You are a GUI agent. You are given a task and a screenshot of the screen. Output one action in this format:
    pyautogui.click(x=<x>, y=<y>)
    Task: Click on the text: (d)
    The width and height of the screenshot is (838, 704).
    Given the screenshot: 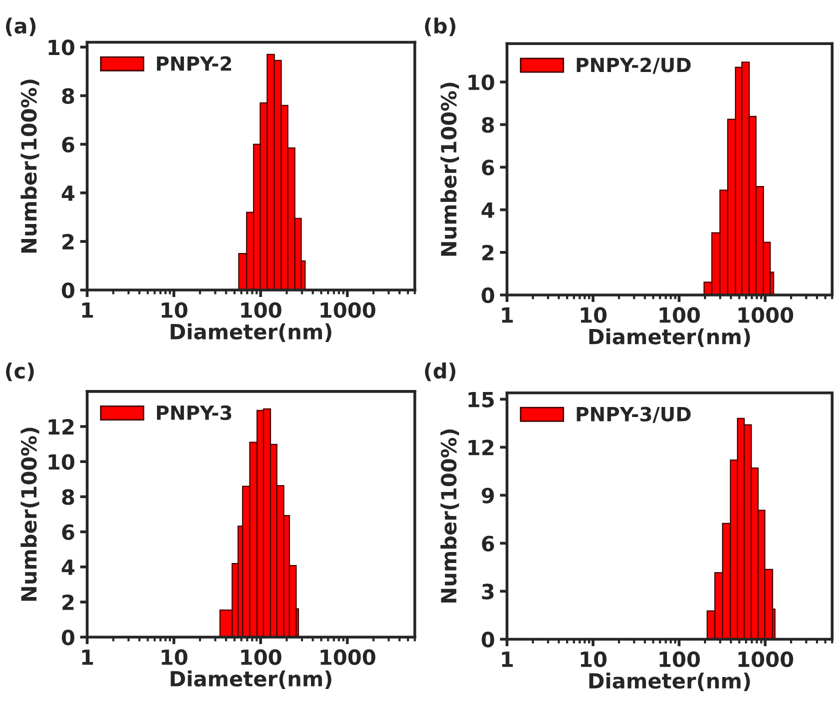 What is the action you would take?
    pyautogui.click(x=440, y=372)
    